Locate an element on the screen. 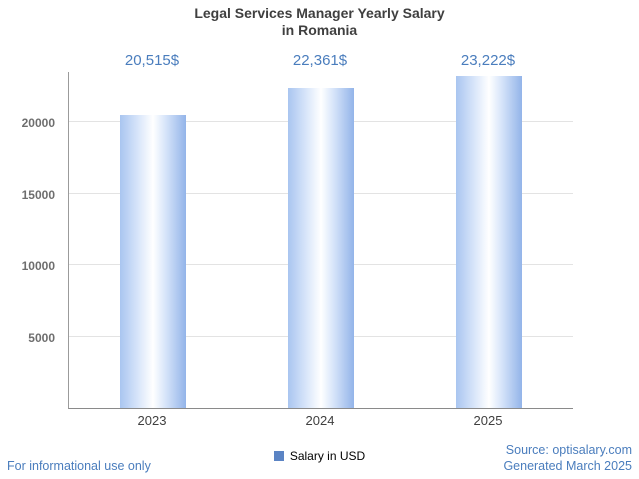  source-link: Source: optisalary.com is located at coordinates (568, 450).